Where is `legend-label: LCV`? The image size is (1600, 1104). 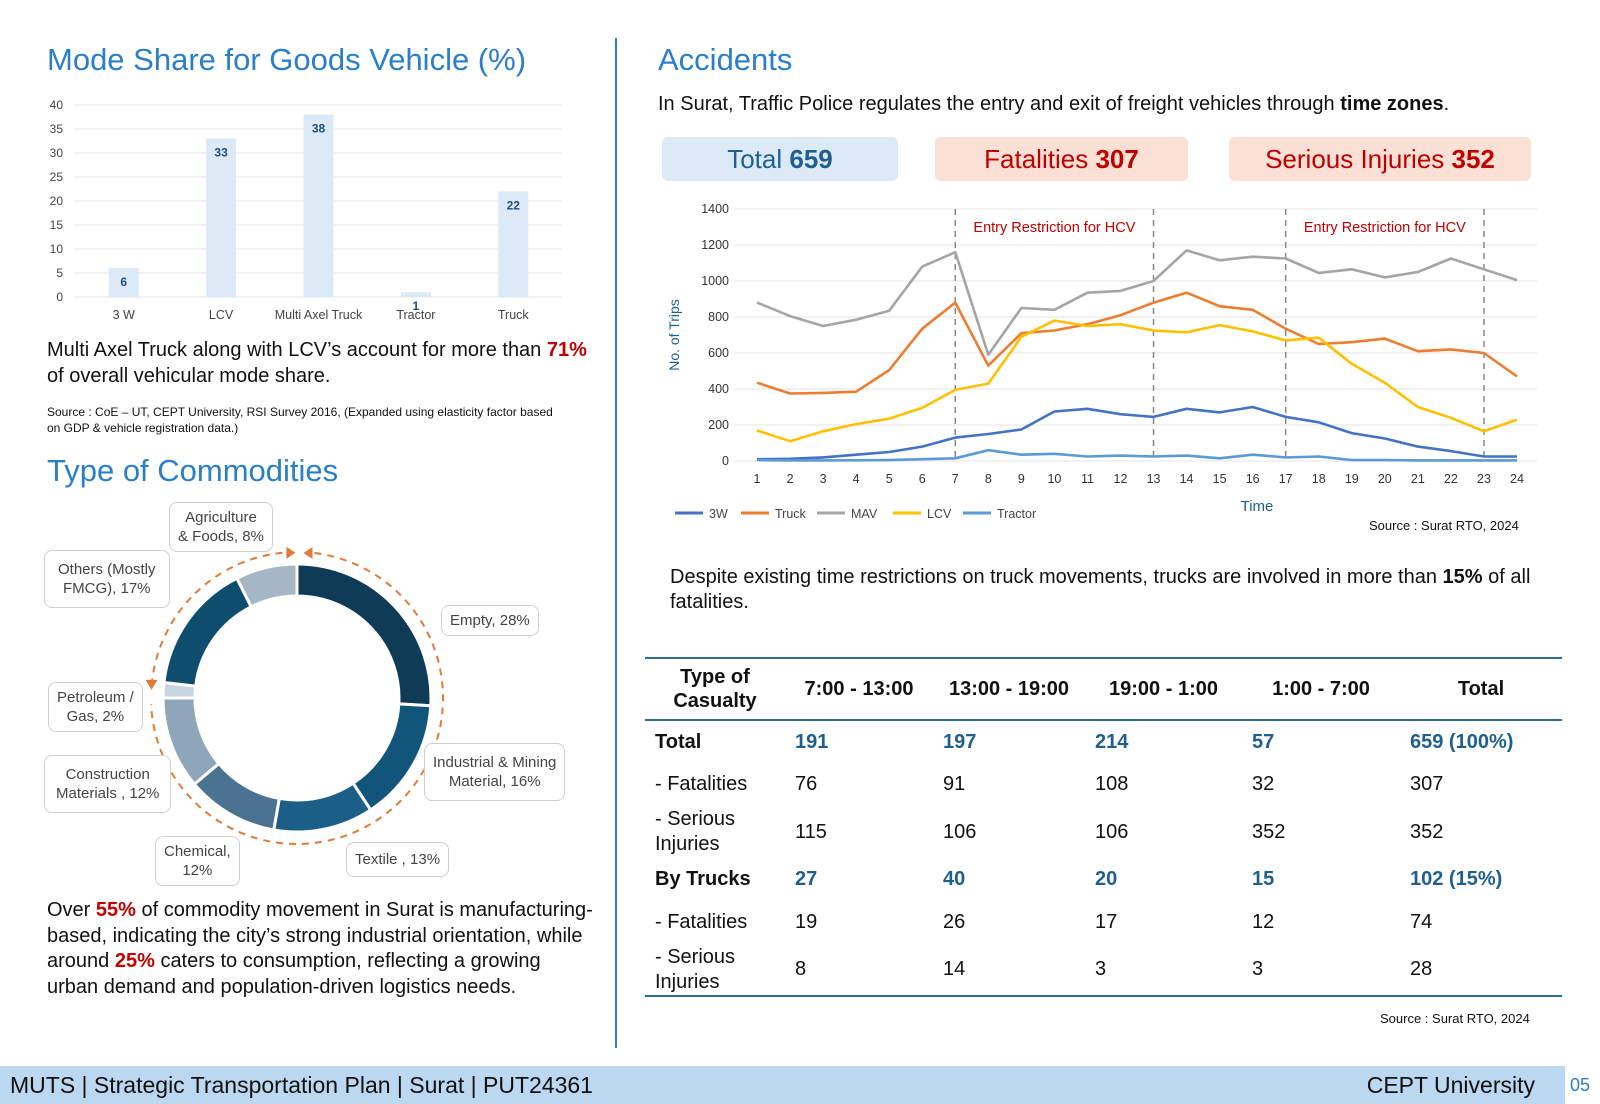 legend-label: LCV is located at coordinates (939, 514).